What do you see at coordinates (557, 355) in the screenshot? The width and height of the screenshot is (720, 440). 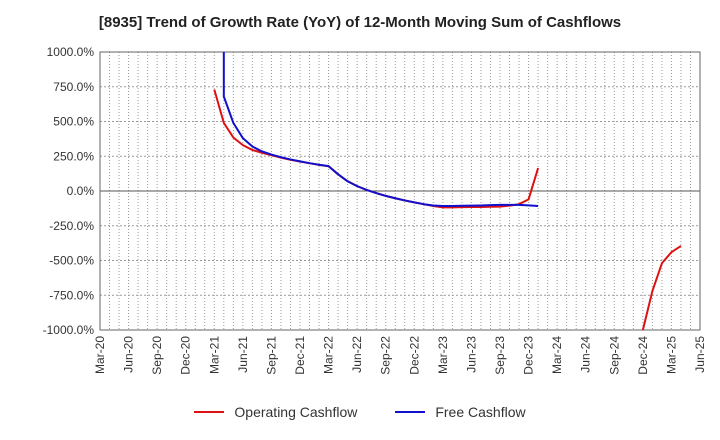 I see `x-tick-label: Mar-24` at bounding box center [557, 355].